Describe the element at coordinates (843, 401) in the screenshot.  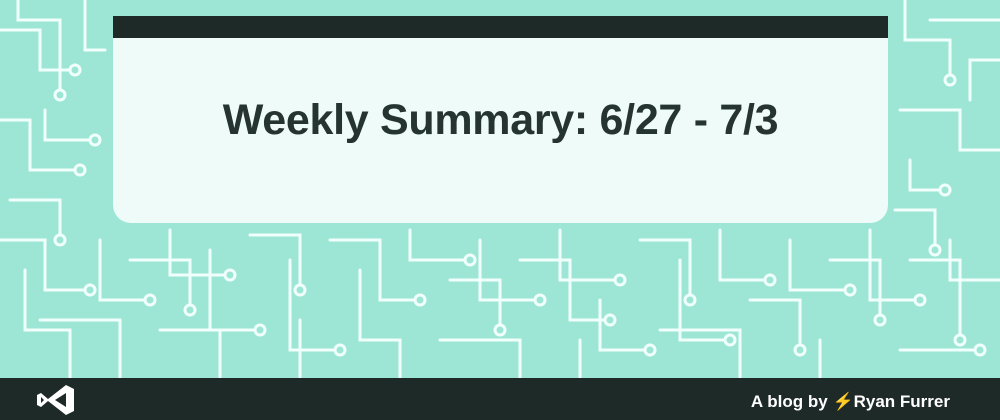
I see `lightning-bolt-icon: ⚡` at that location.